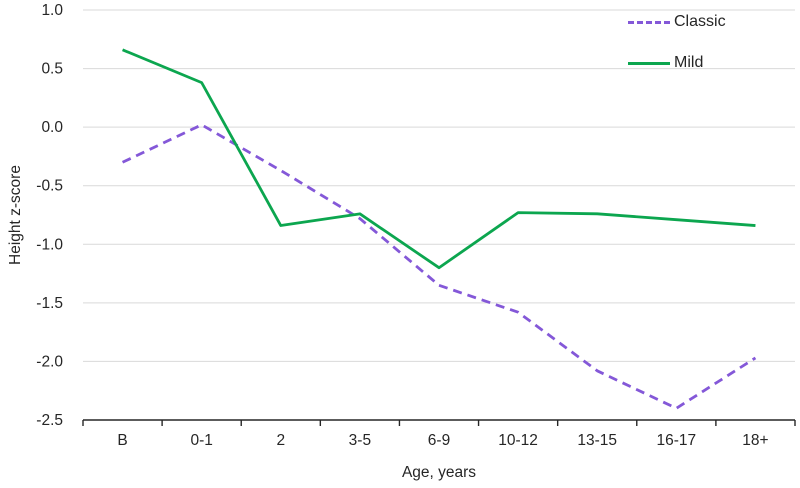 This screenshot has height=488, width=800. I want to click on y-tick-label: -1.0, so click(49, 244).